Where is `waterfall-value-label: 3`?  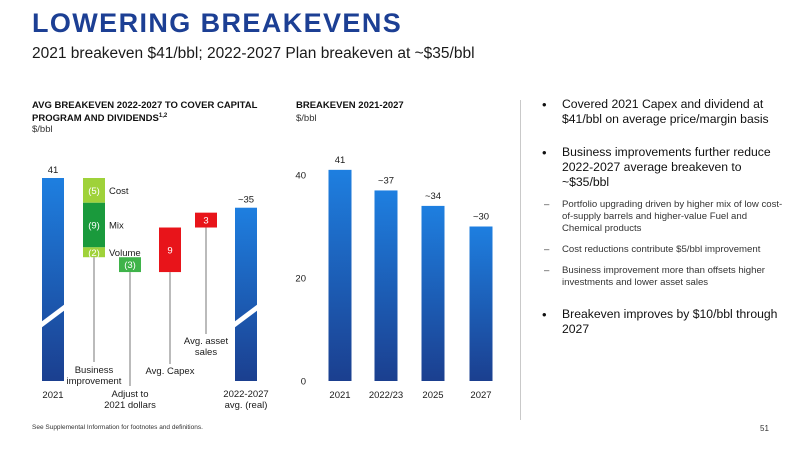
waterfall-value-label: 3 is located at coordinates (205, 221).